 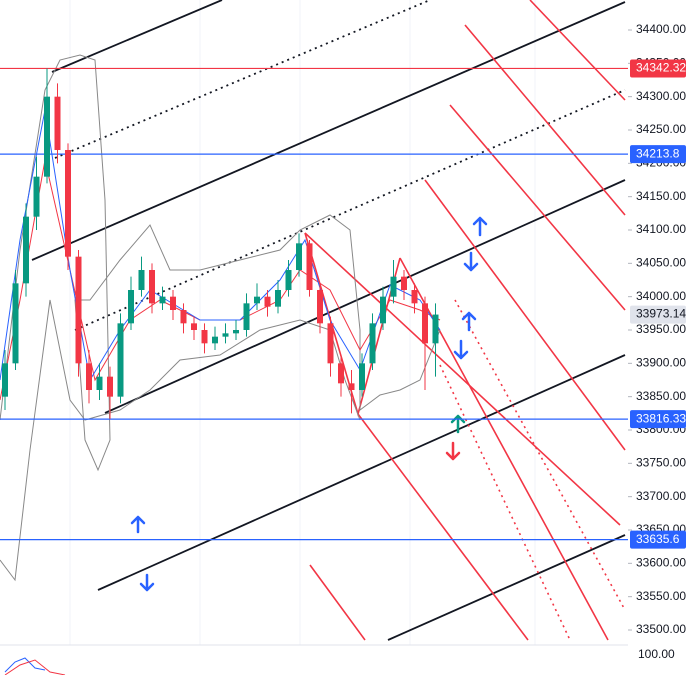 I want to click on y-tick-label: 34100.00, so click(x=661, y=229).